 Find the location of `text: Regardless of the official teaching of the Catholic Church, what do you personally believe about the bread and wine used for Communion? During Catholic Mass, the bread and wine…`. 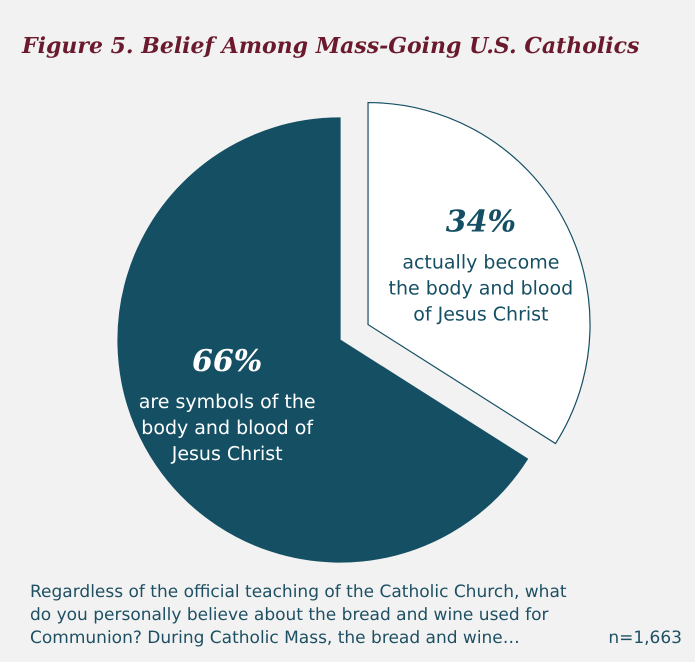

text: Regardless of the official teaching of the Catholic Church, what do you personally believe about the bread and wine used for Communion? During Catholic Mass, the bread and wine… is located at coordinates (298, 615).